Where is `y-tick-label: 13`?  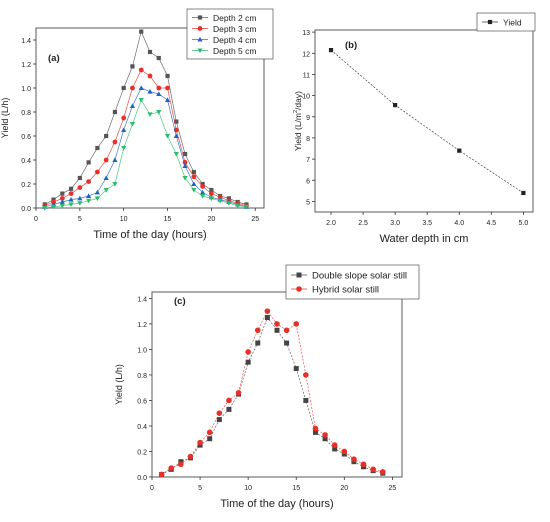 y-tick-label: 13 is located at coordinates (306, 33).